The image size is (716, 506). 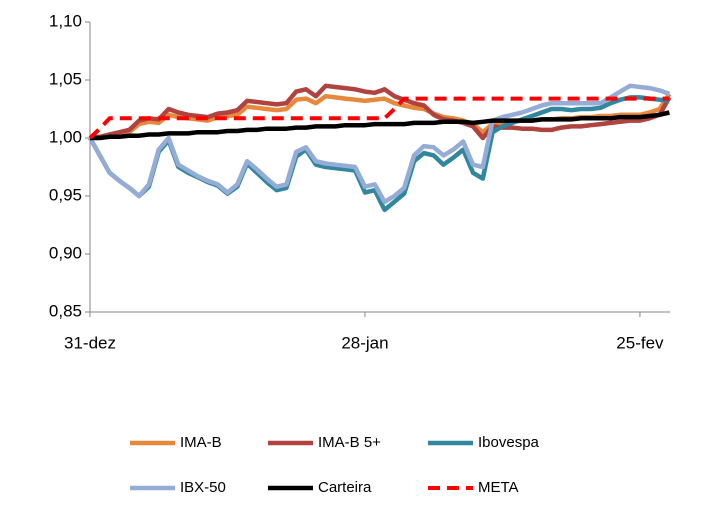 I want to click on y-tick-label: 1,05, so click(x=65, y=78).